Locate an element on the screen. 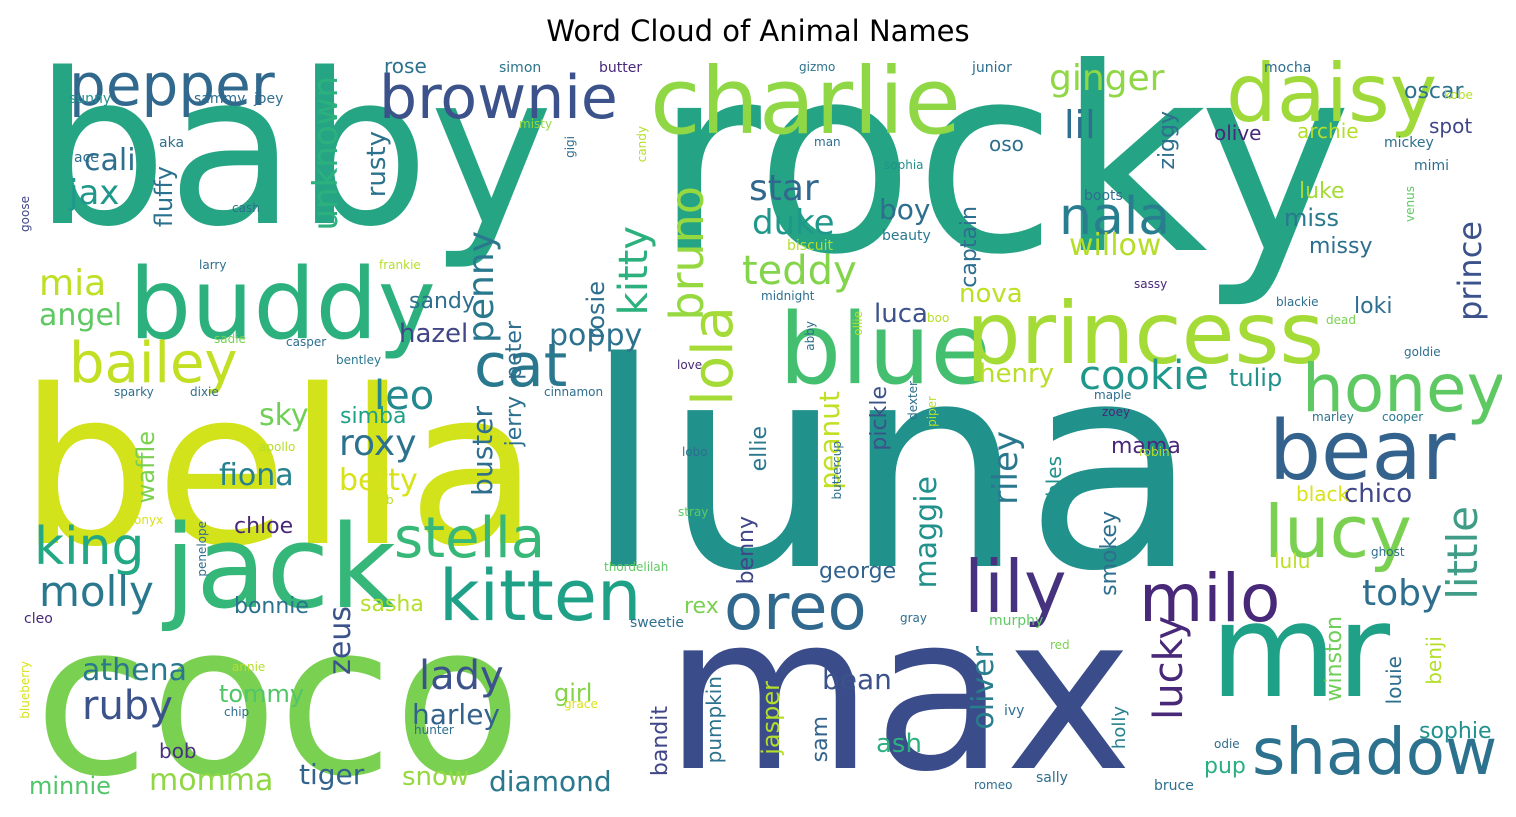 The width and height of the screenshot is (1516, 817). word-dixie: dixie is located at coordinates (204, 392).